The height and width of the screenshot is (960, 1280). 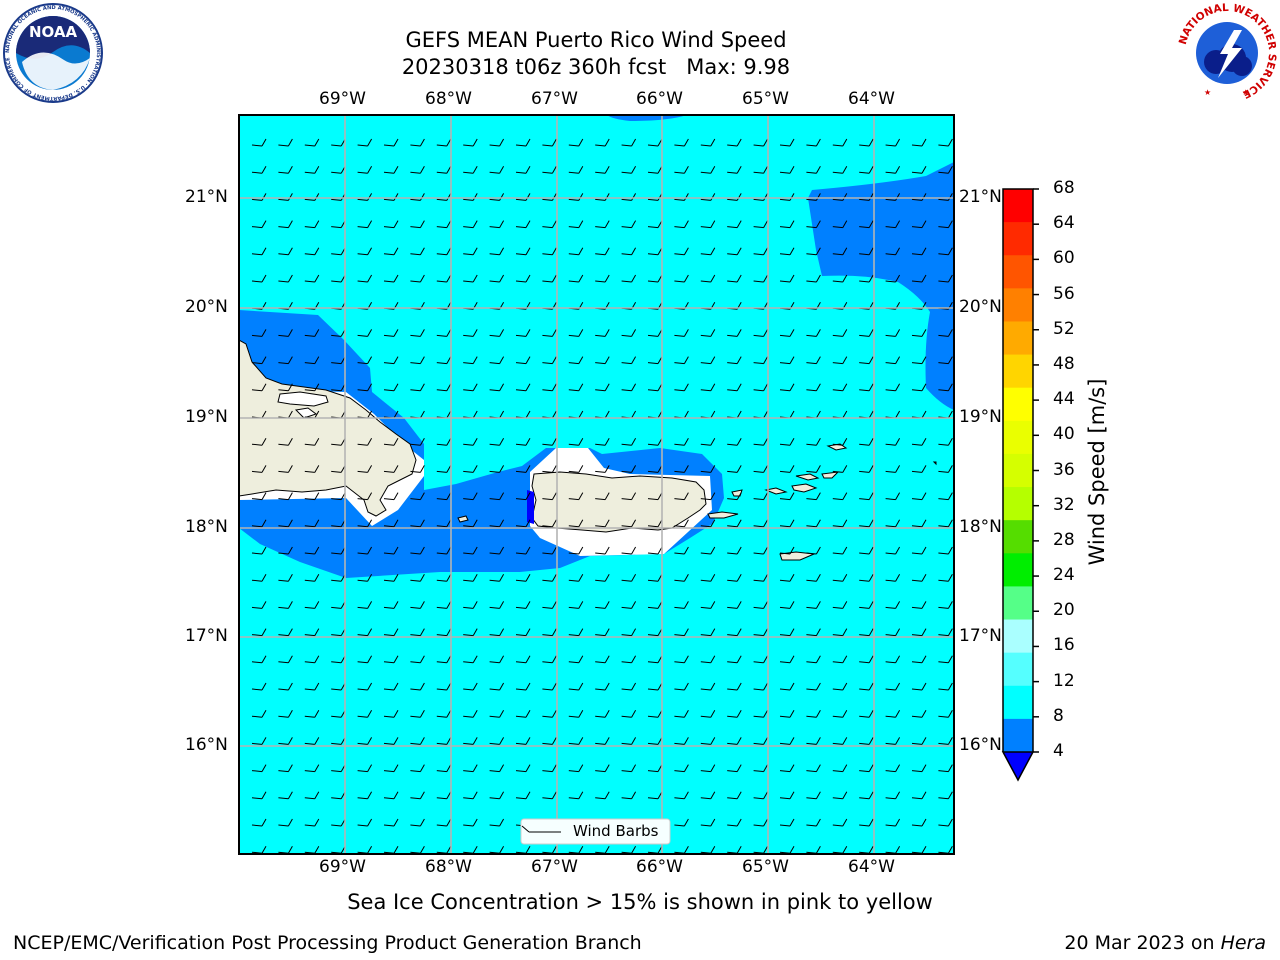 What do you see at coordinates (554, 867) in the screenshot?
I see `lon-label-bottom: 67°W` at bounding box center [554, 867].